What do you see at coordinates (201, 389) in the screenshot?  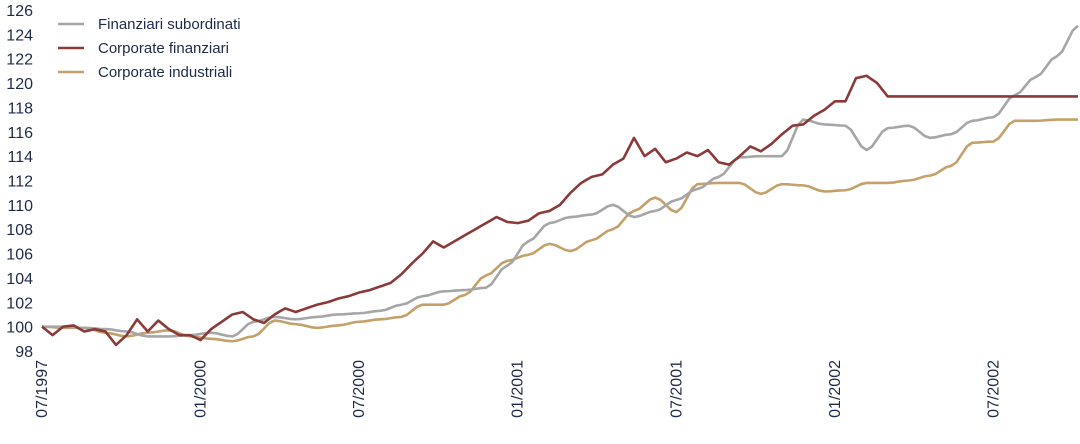 I see `x-tick-label: 01/2000` at bounding box center [201, 389].